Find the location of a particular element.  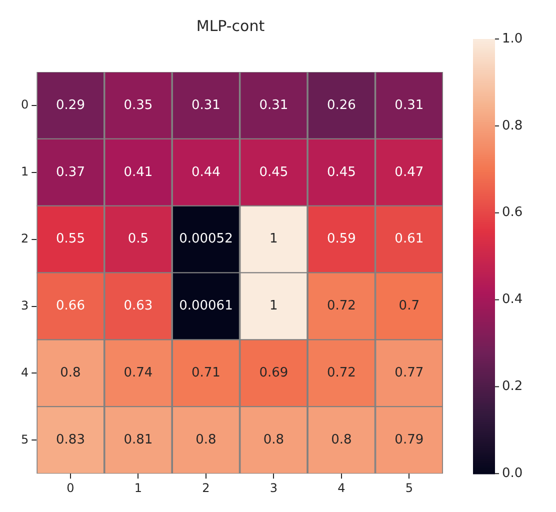

data-label: 0.74 is located at coordinates (138, 373).